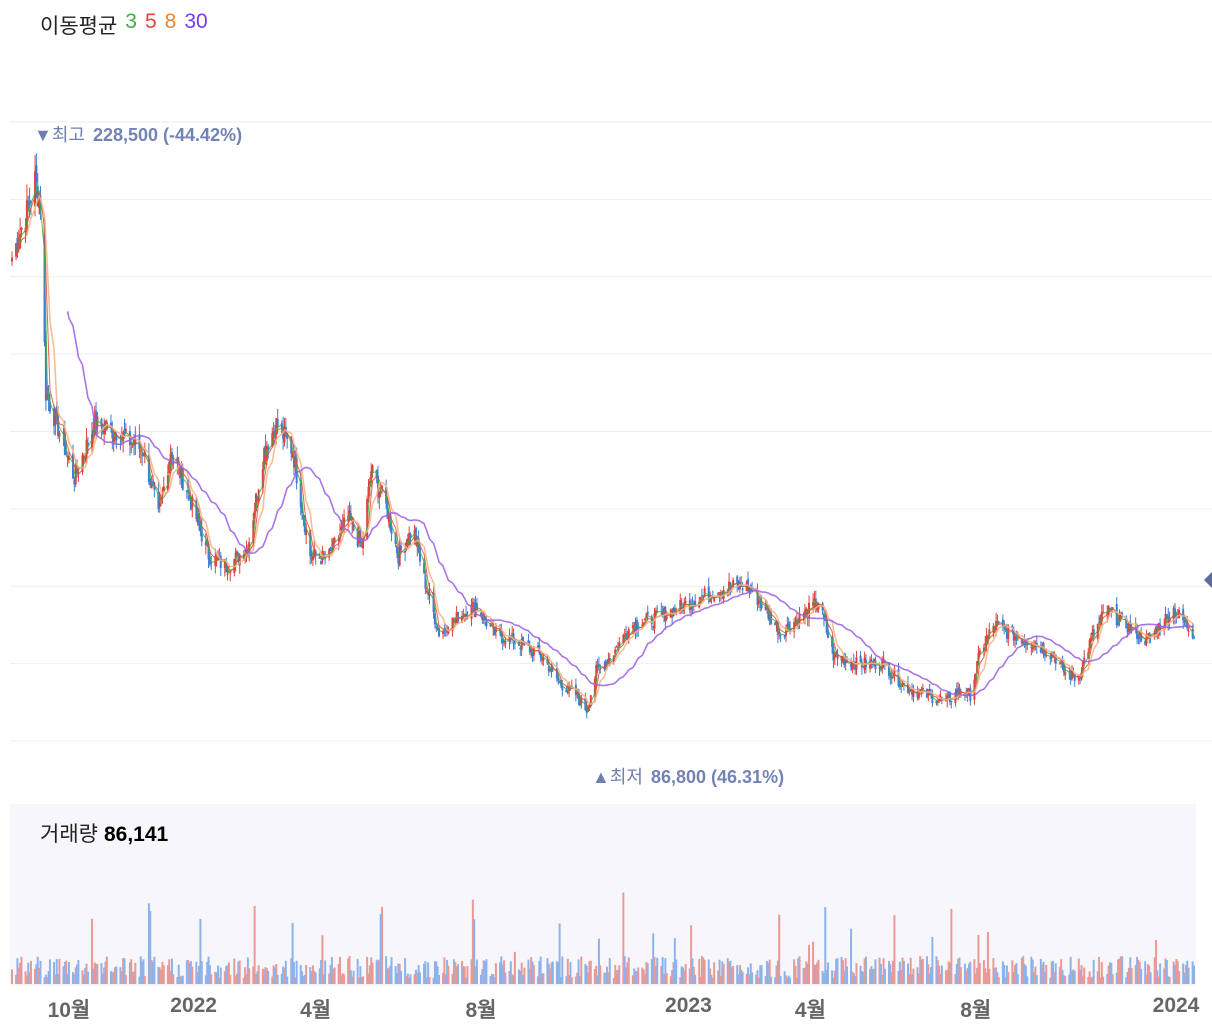 This screenshot has width=1212, height=1028. What do you see at coordinates (131, 21) in the screenshot?
I see `legend-ma3: 3` at bounding box center [131, 21].